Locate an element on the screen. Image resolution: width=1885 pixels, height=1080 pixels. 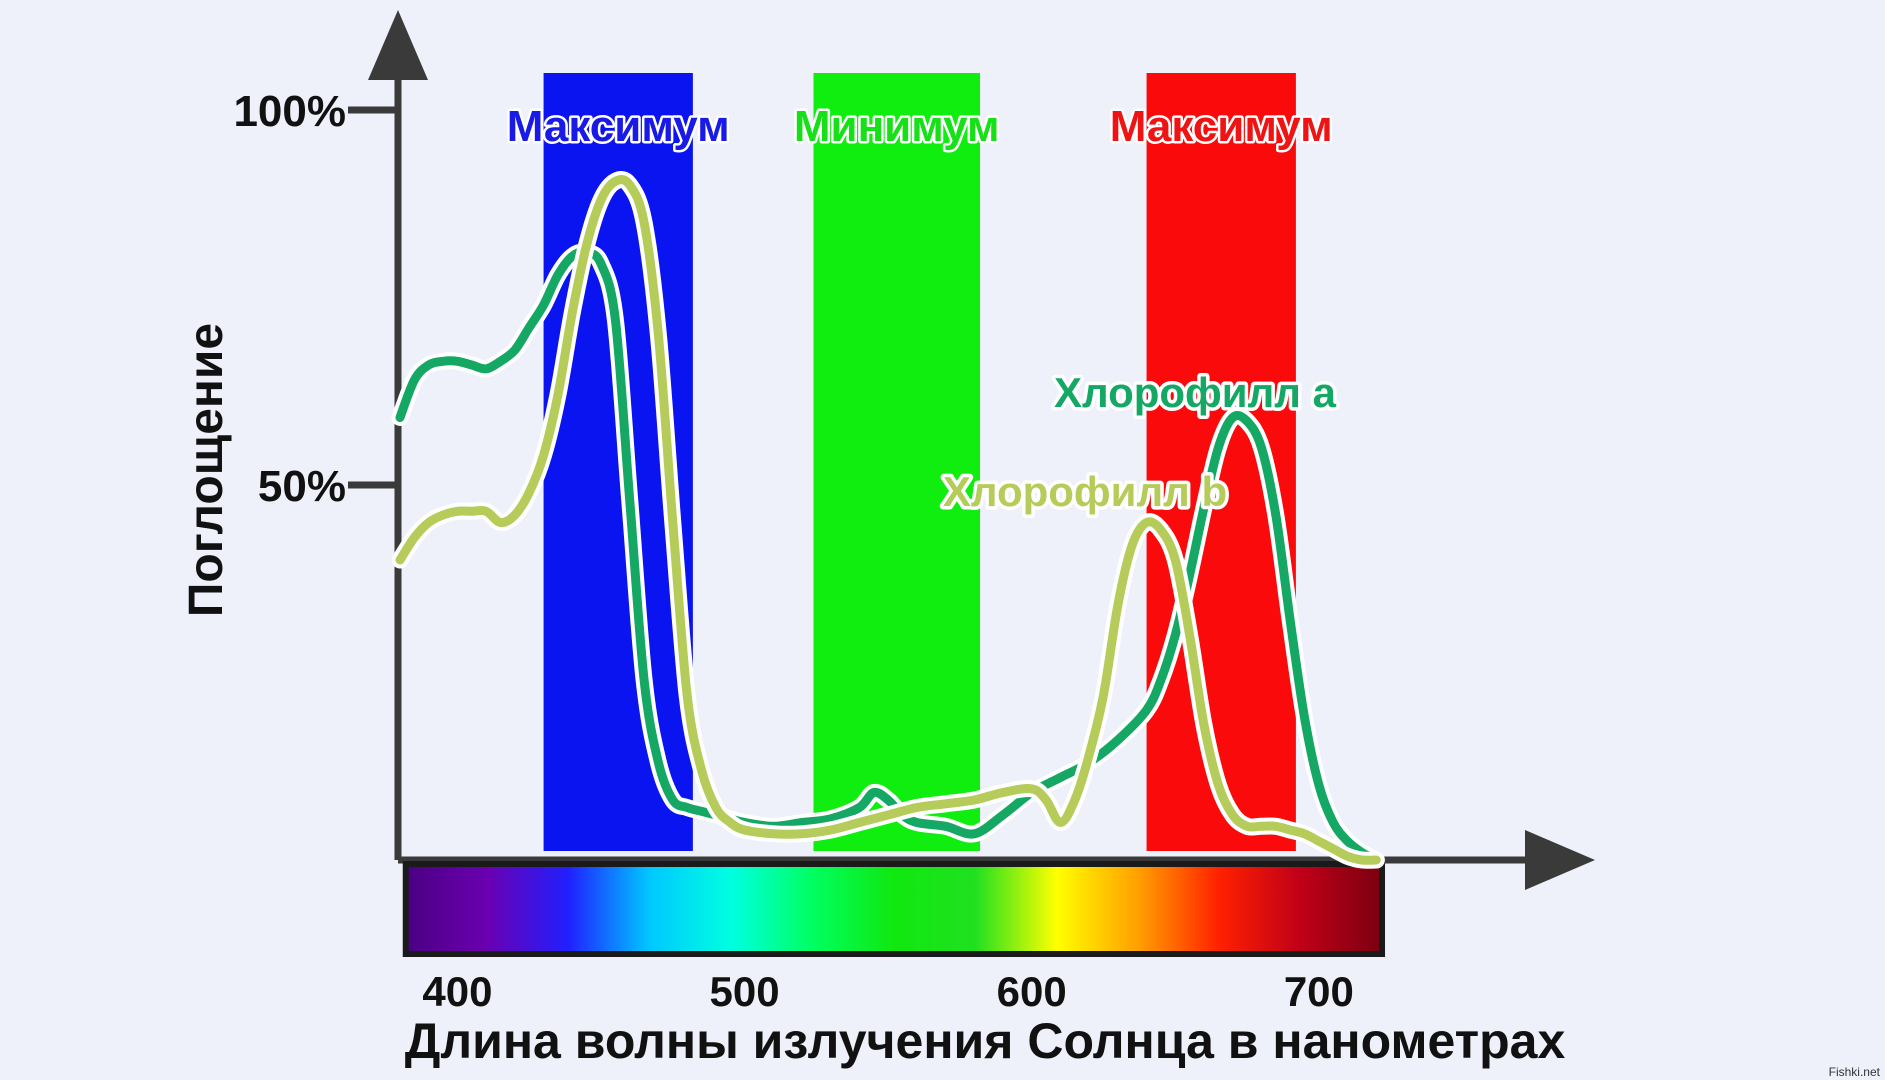
band-label-0: Максимум is located at coordinates (618, 126).